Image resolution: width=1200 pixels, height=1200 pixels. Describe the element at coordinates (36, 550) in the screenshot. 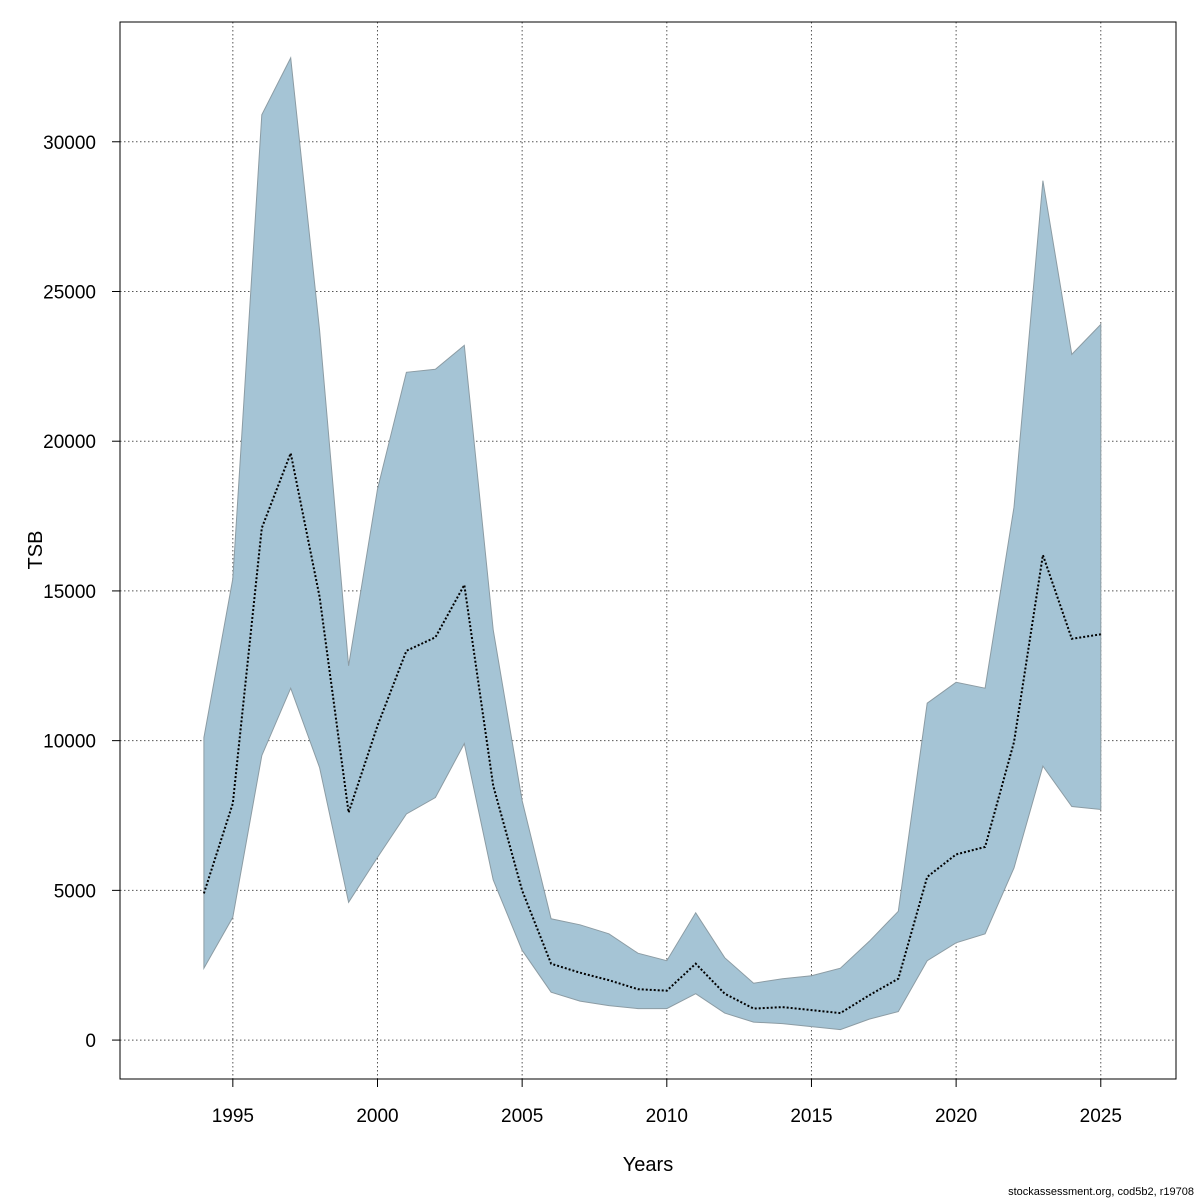

I see `y-axis-title: TSB` at that location.